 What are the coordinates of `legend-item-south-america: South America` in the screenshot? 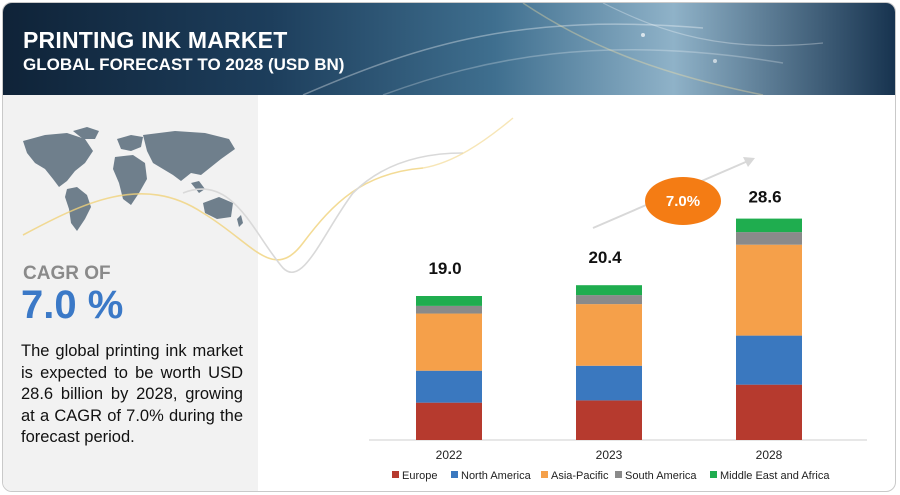 It's located at (656, 476).